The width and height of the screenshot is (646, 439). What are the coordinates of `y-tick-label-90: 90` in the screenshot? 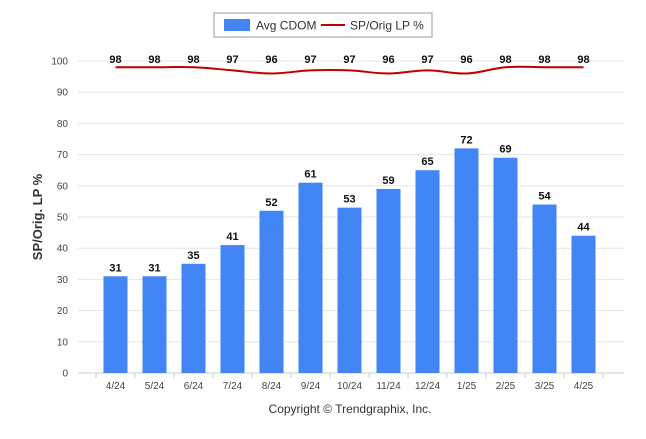 It's located at (63, 93).